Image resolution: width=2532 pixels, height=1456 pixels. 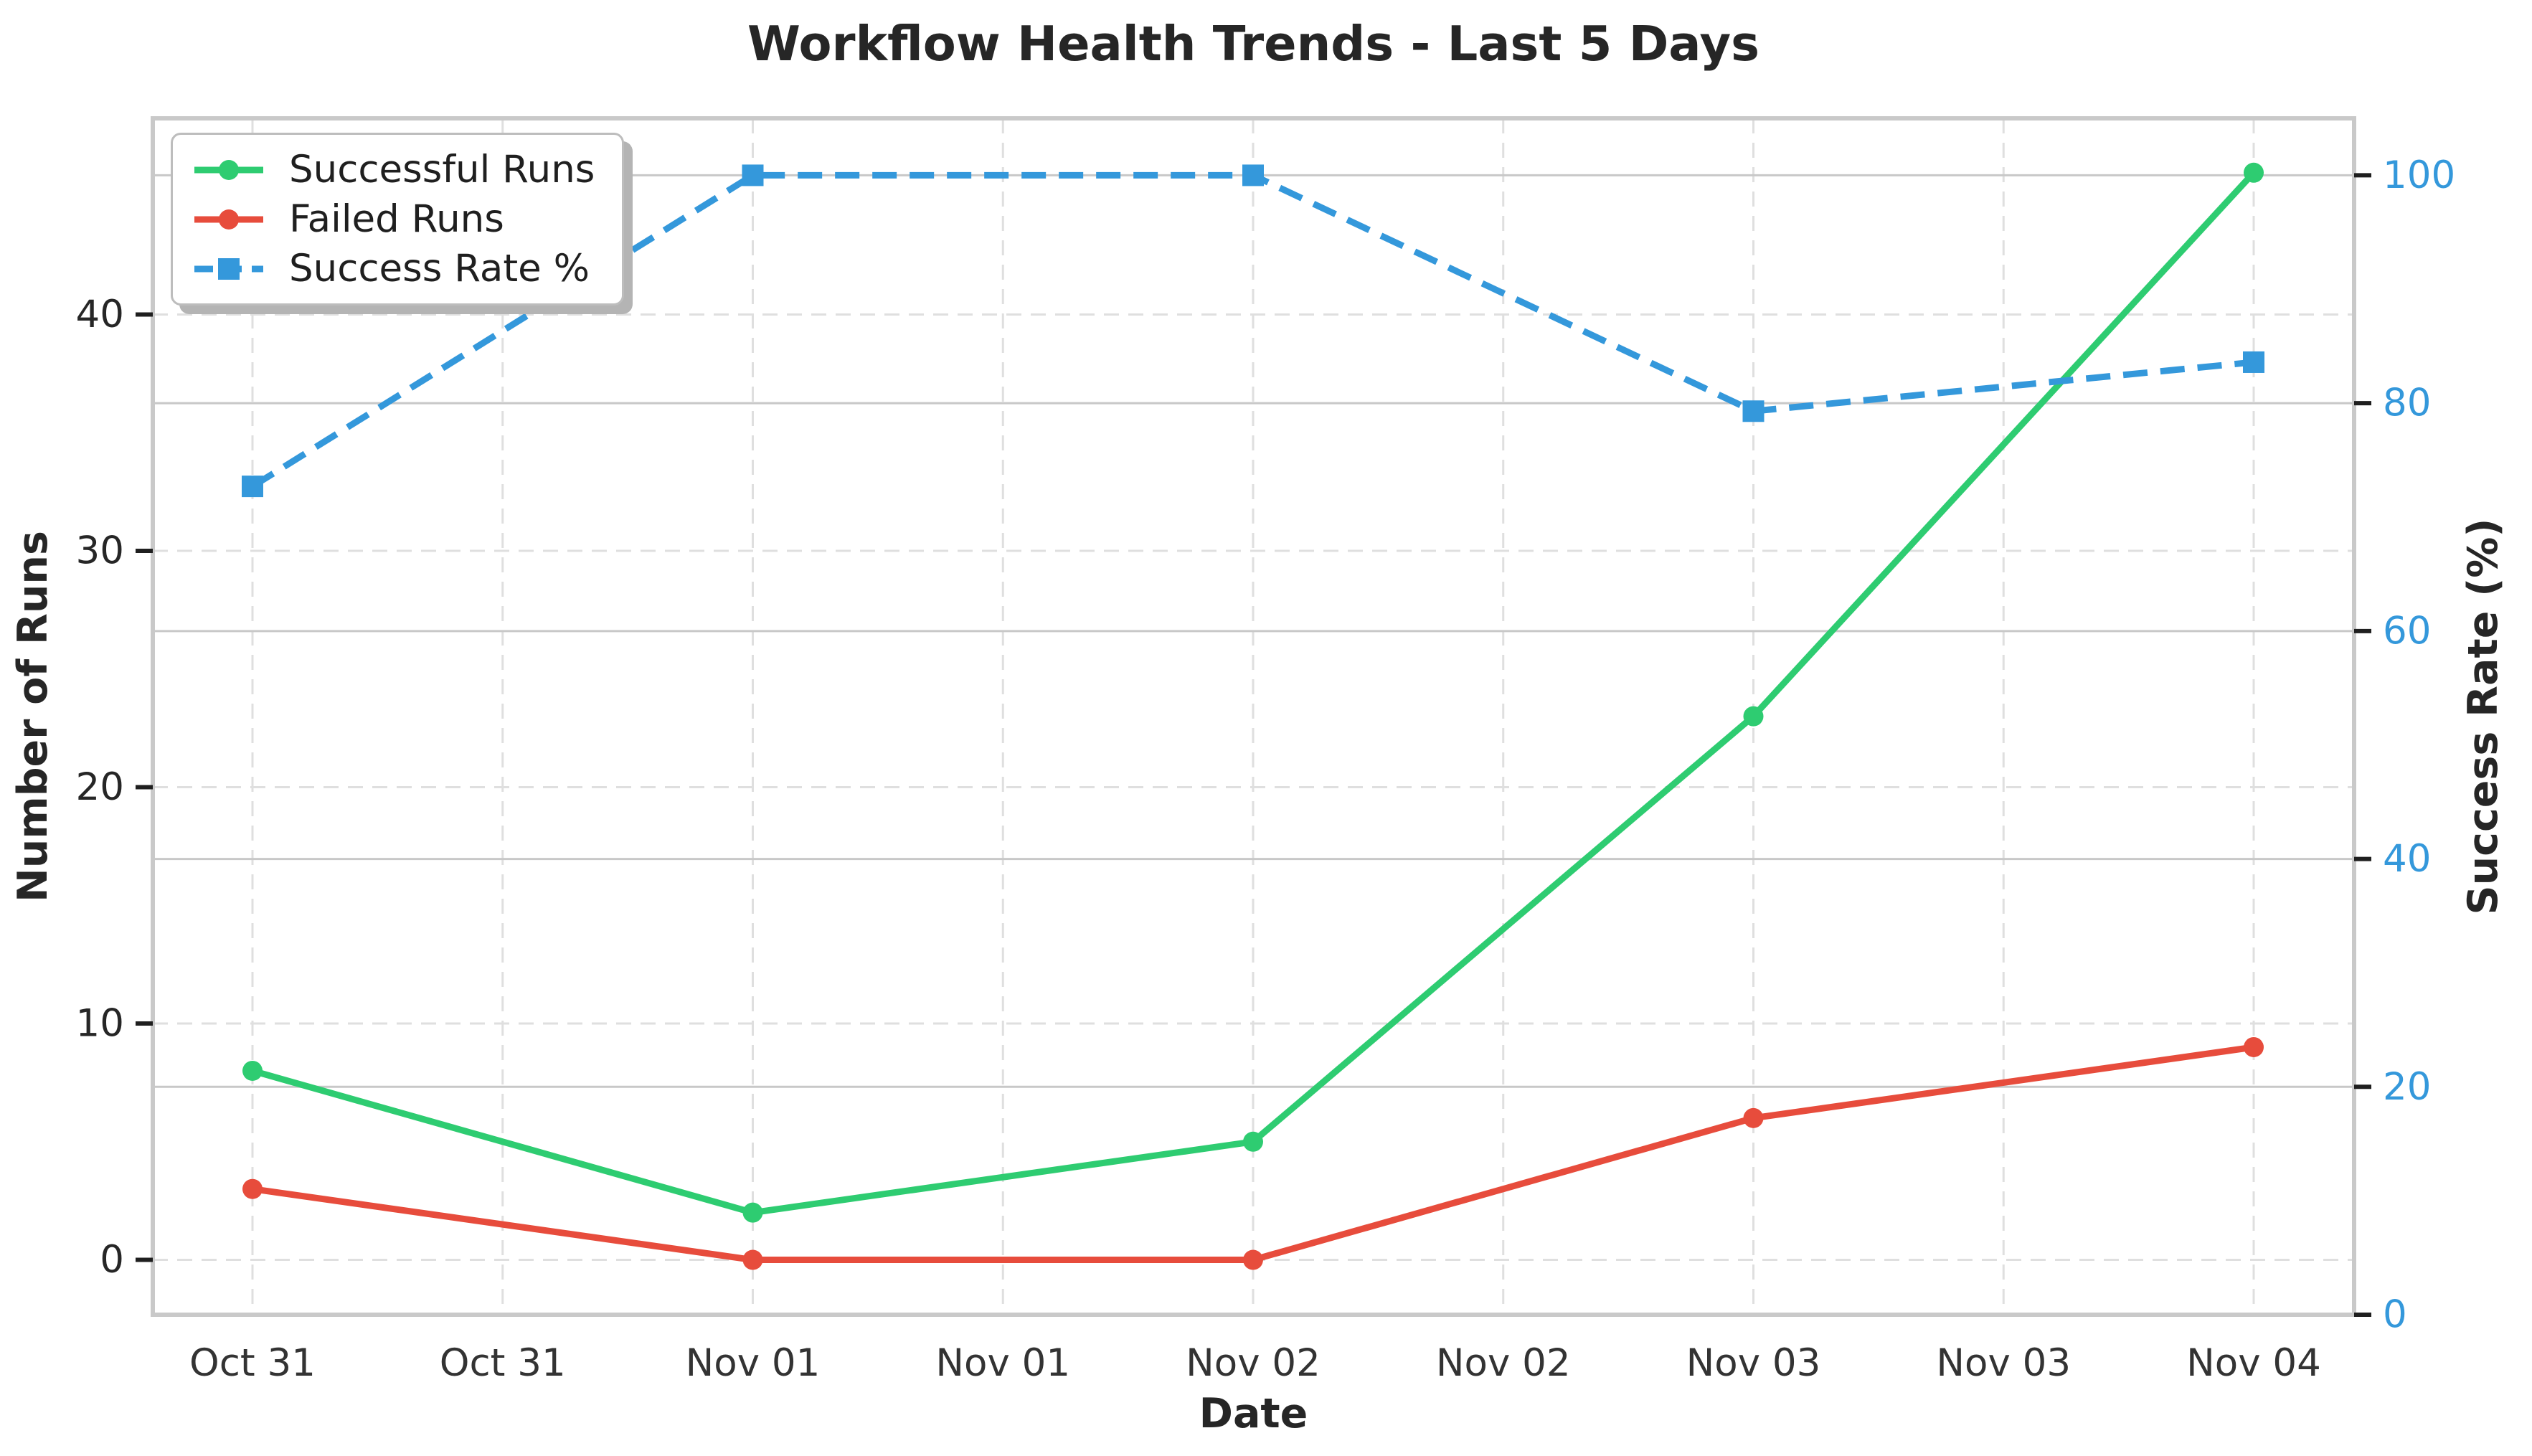 I want to click on left-tick-label: 20, so click(x=100, y=787).